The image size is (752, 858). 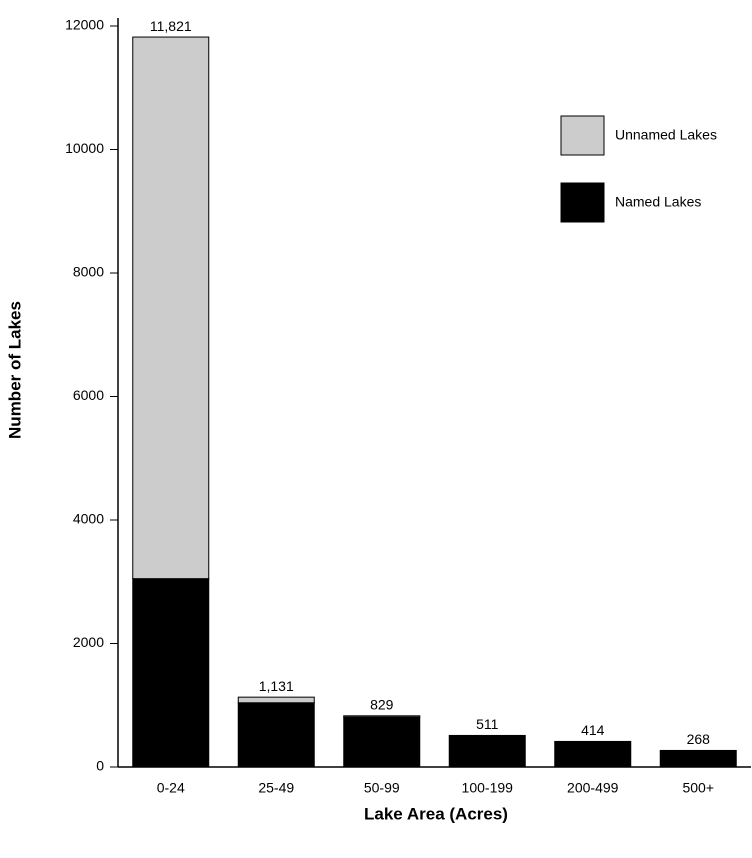 I want to click on y-tick-label: 8000, so click(x=88, y=272).